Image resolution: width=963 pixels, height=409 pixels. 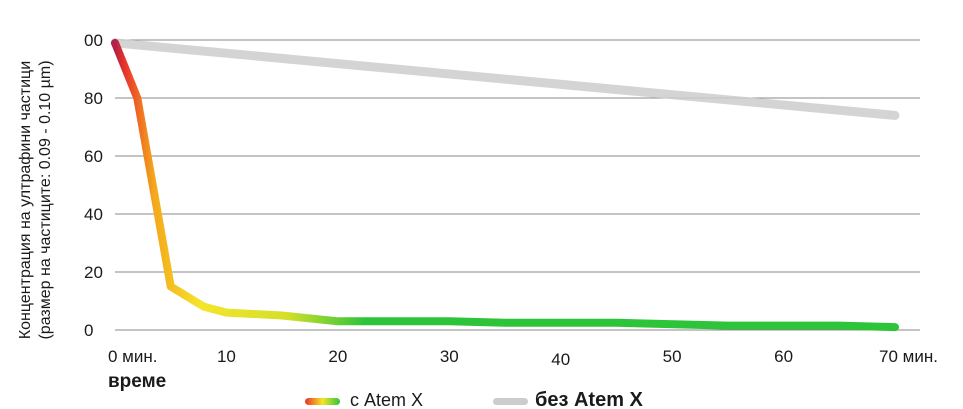 I want to click on legend-swatch-without-atem, so click(x=510, y=401).